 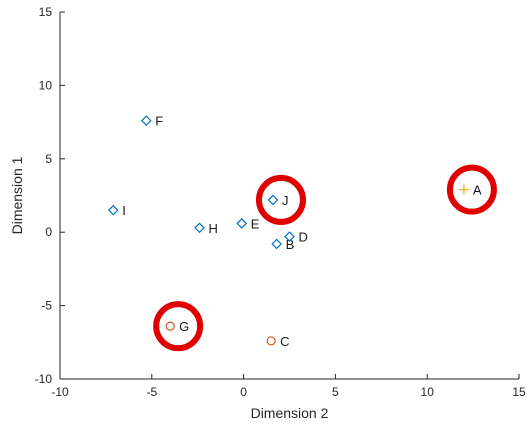 What do you see at coordinates (213, 228) in the screenshot?
I see `point-h-label: H` at bounding box center [213, 228].